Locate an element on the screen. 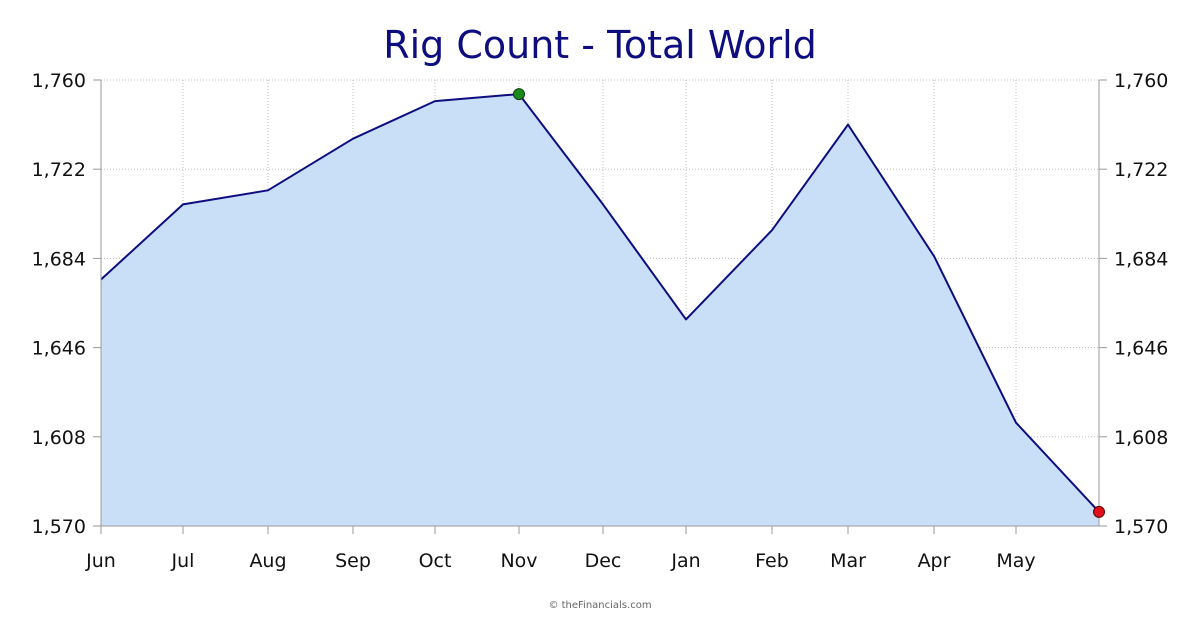 Image resolution: width=1200 pixels, height=630 pixels. y-tick-label-left: 1,760 is located at coordinates (59, 81).